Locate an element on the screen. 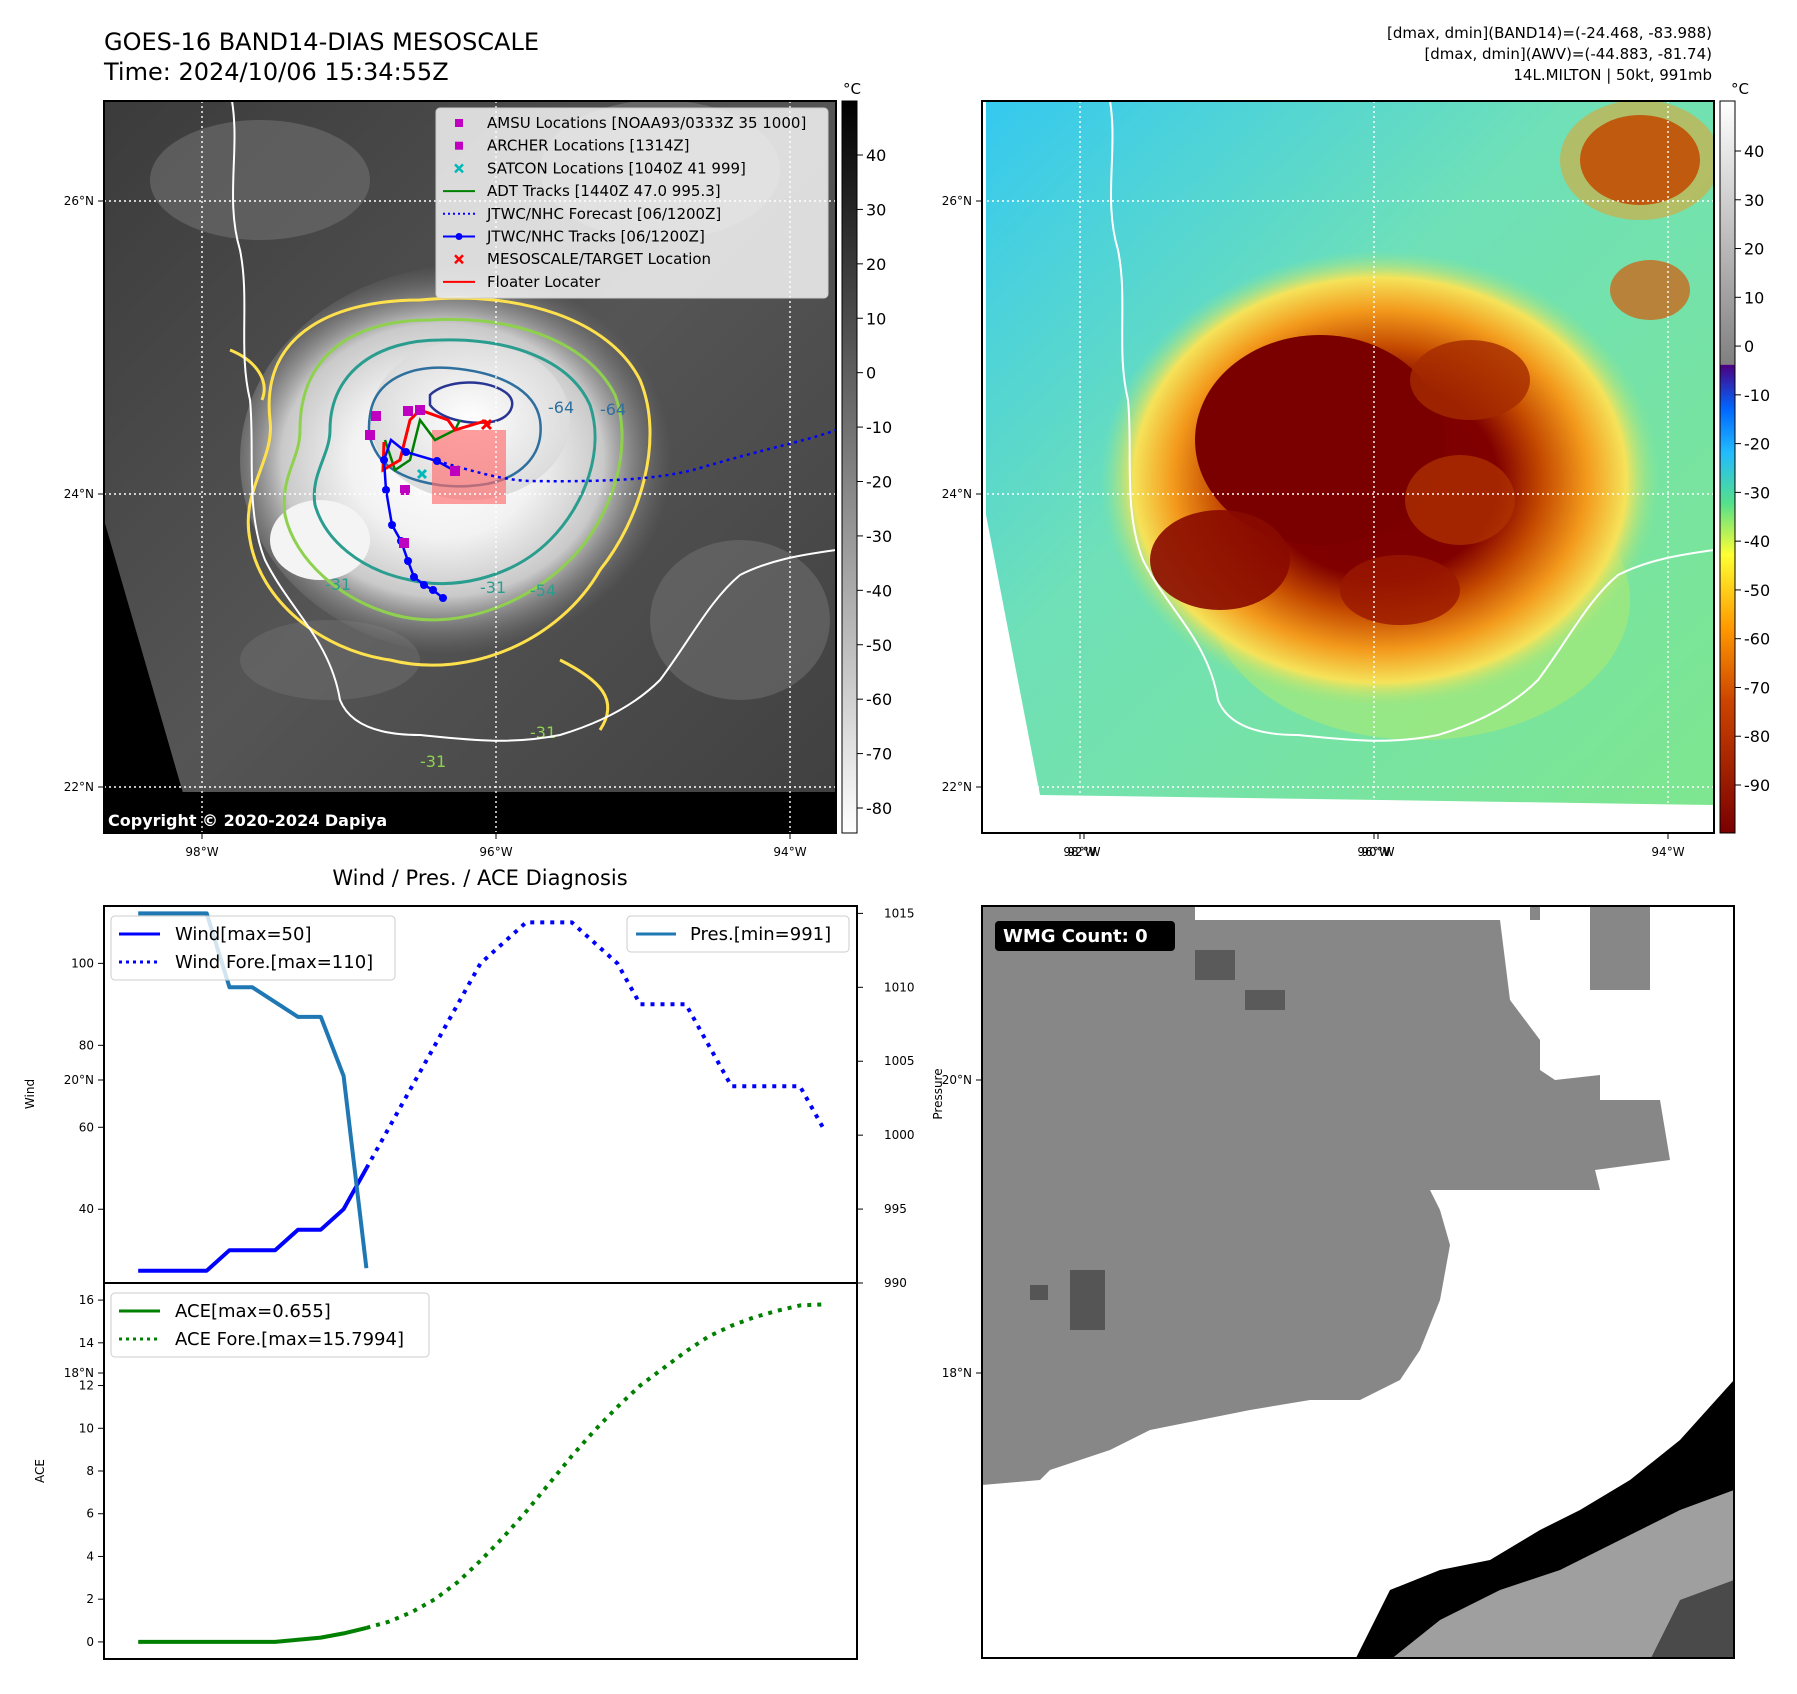 The image size is (1797, 1694). colorbar-tick-label: -90 is located at coordinates (1757, 785).